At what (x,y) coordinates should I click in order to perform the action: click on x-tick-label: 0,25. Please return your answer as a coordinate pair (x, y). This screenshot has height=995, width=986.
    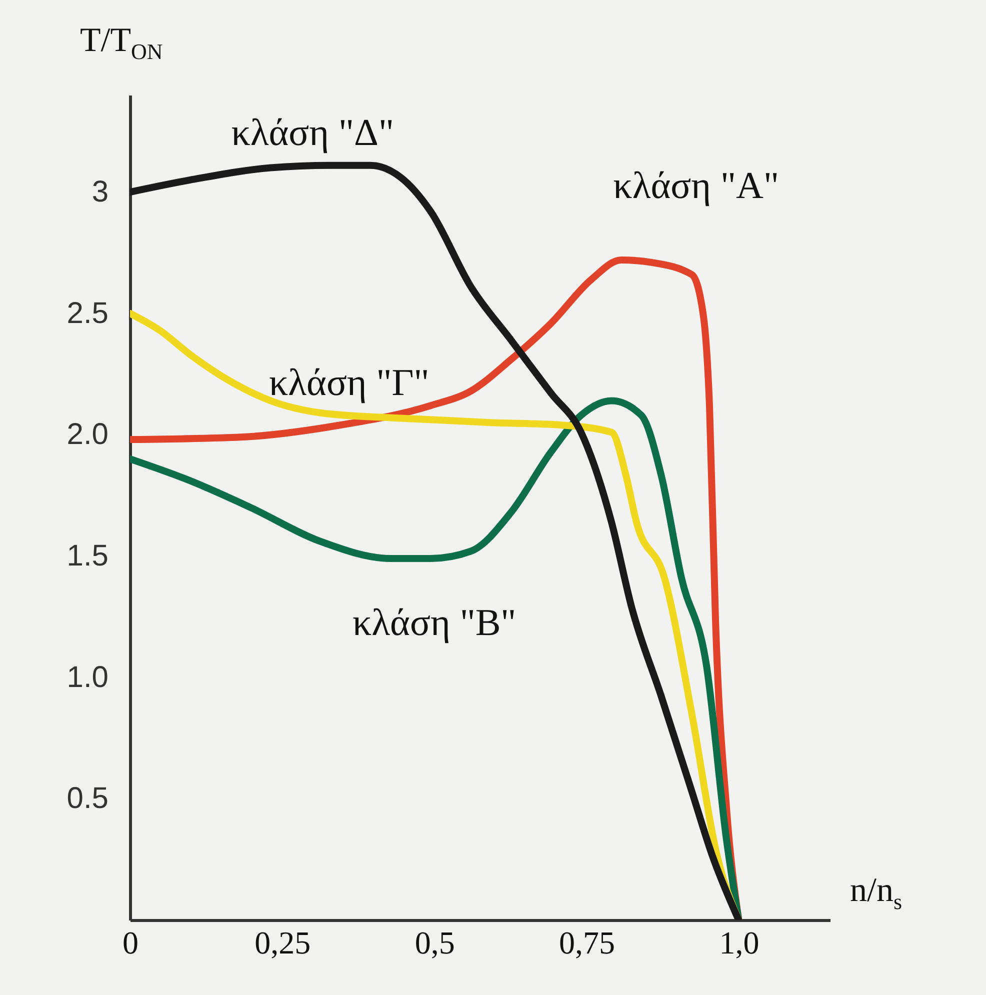
    Looking at the image, I should click on (282, 942).